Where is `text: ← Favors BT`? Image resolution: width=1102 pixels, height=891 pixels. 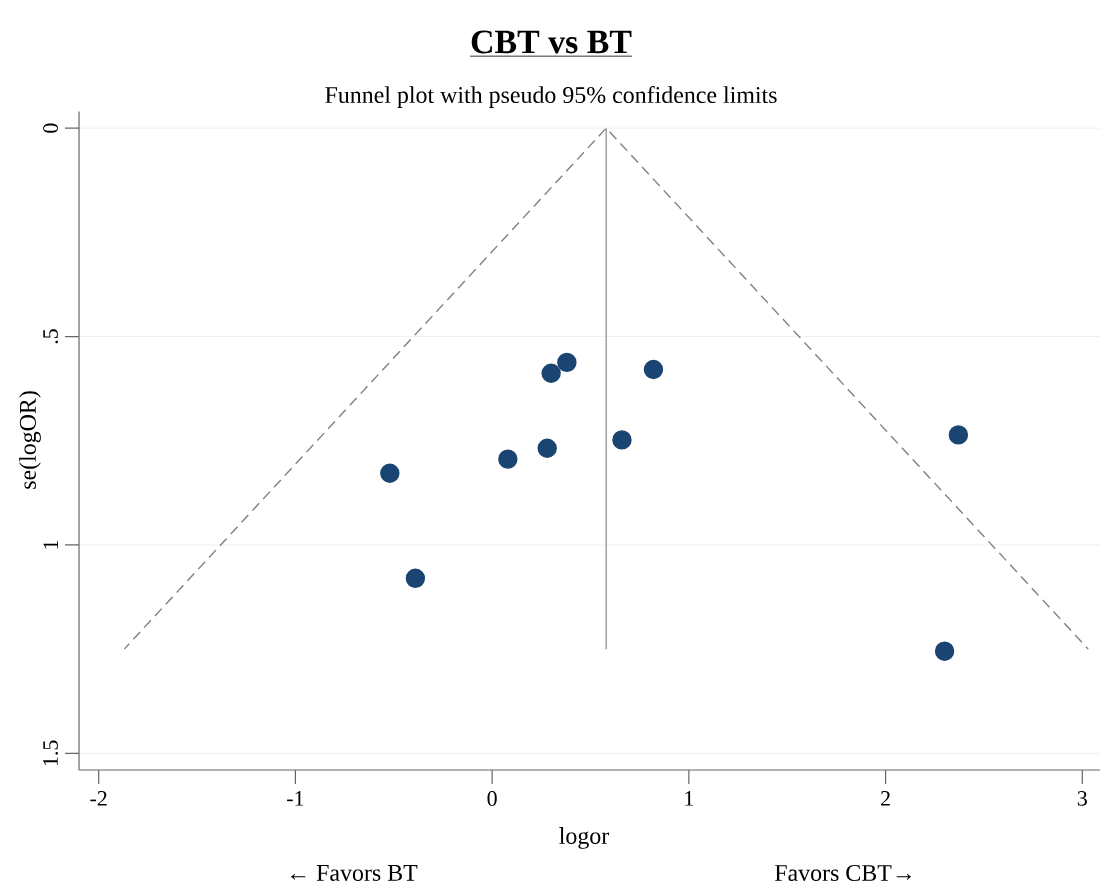 text: ← Favors BT is located at coordinates (354, 873).